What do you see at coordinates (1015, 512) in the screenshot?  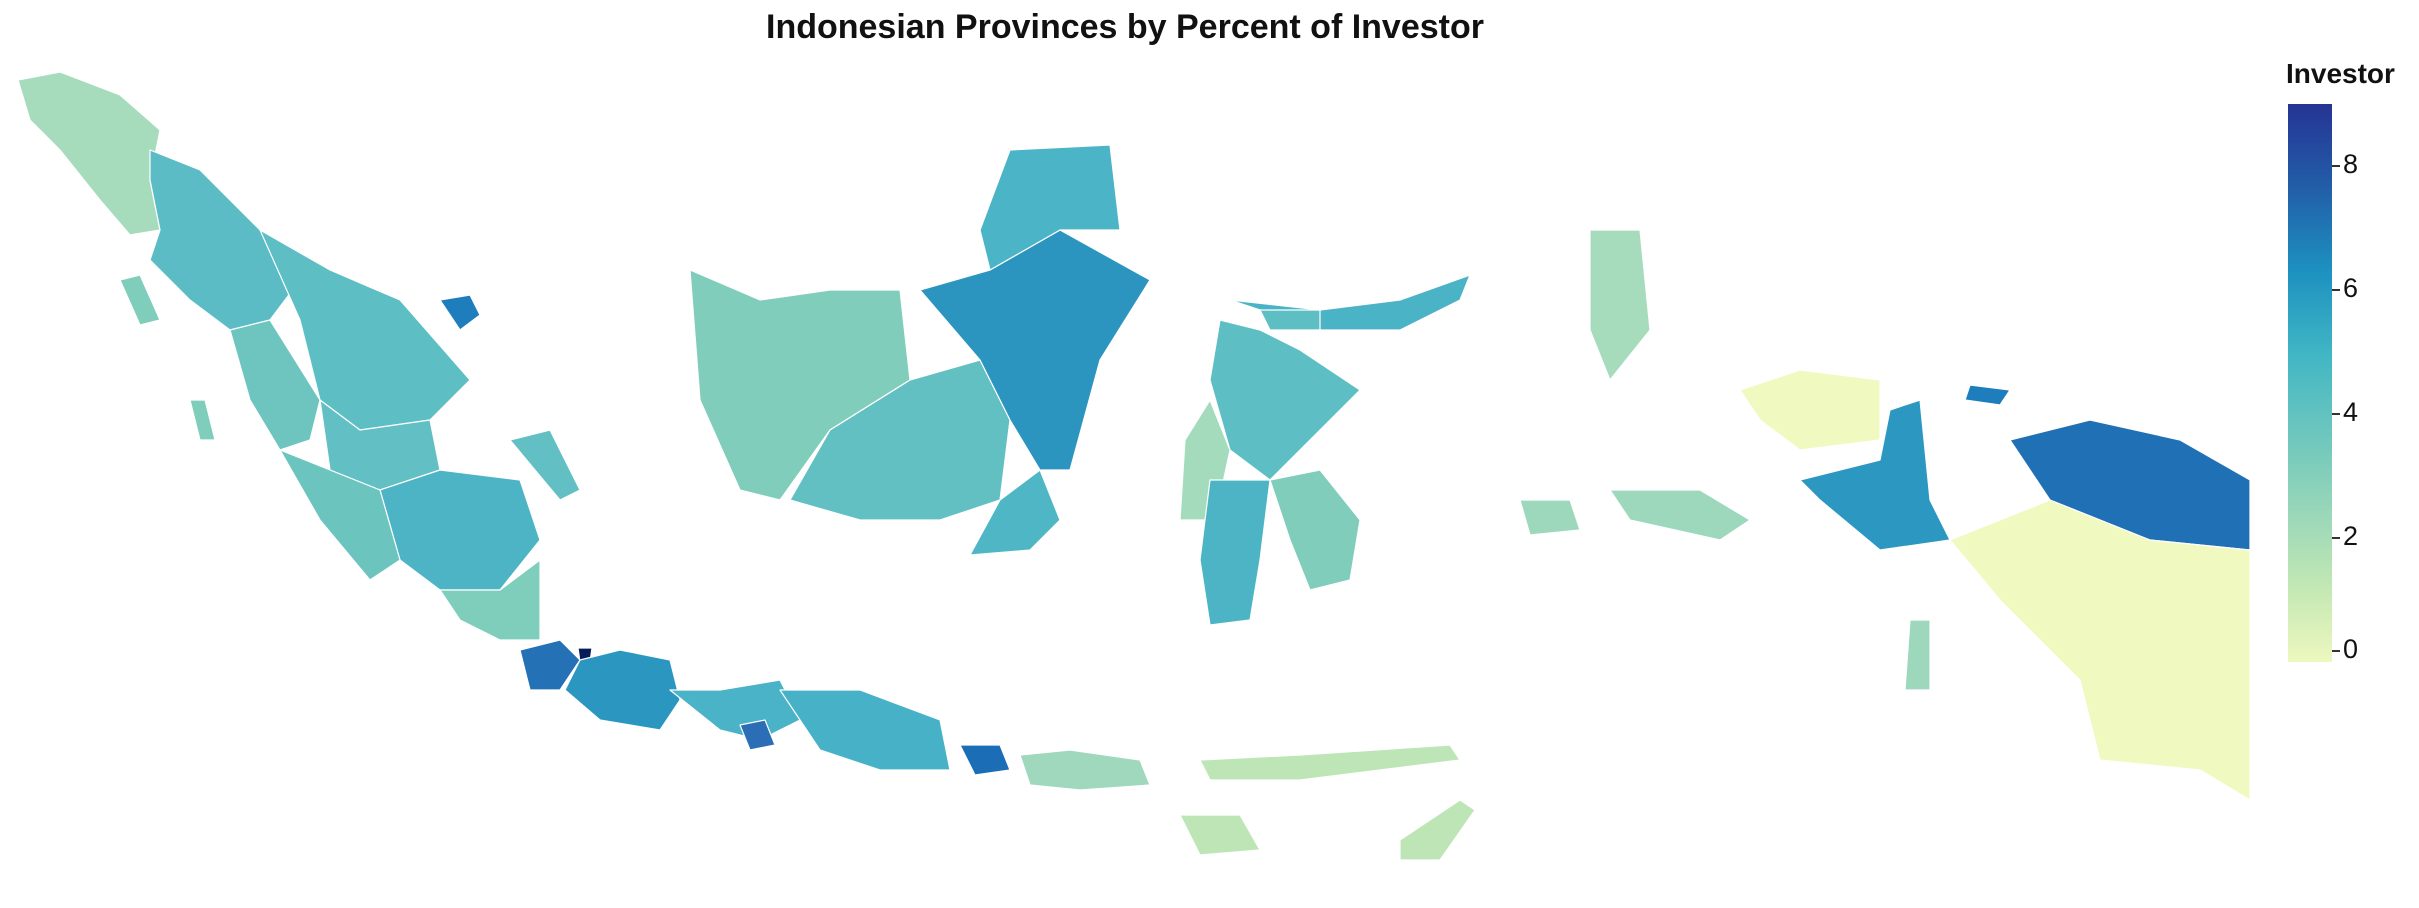 I see `province-kalimantan-selatan` at bounding box center [1015, 512].